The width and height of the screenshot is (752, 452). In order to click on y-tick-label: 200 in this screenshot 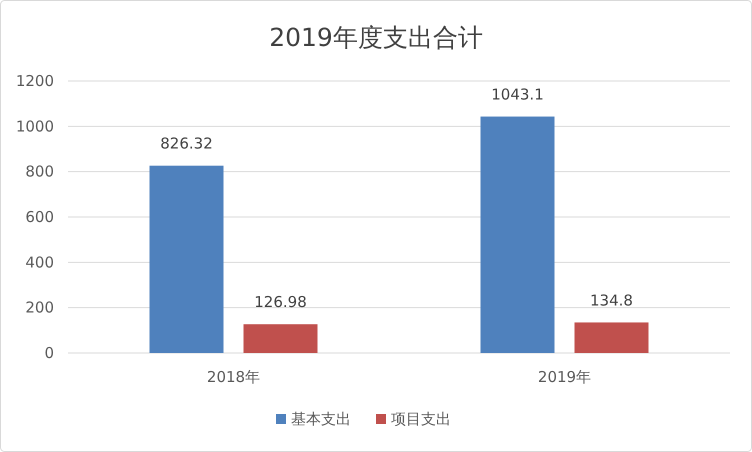, I will do `click(39, 307)`.